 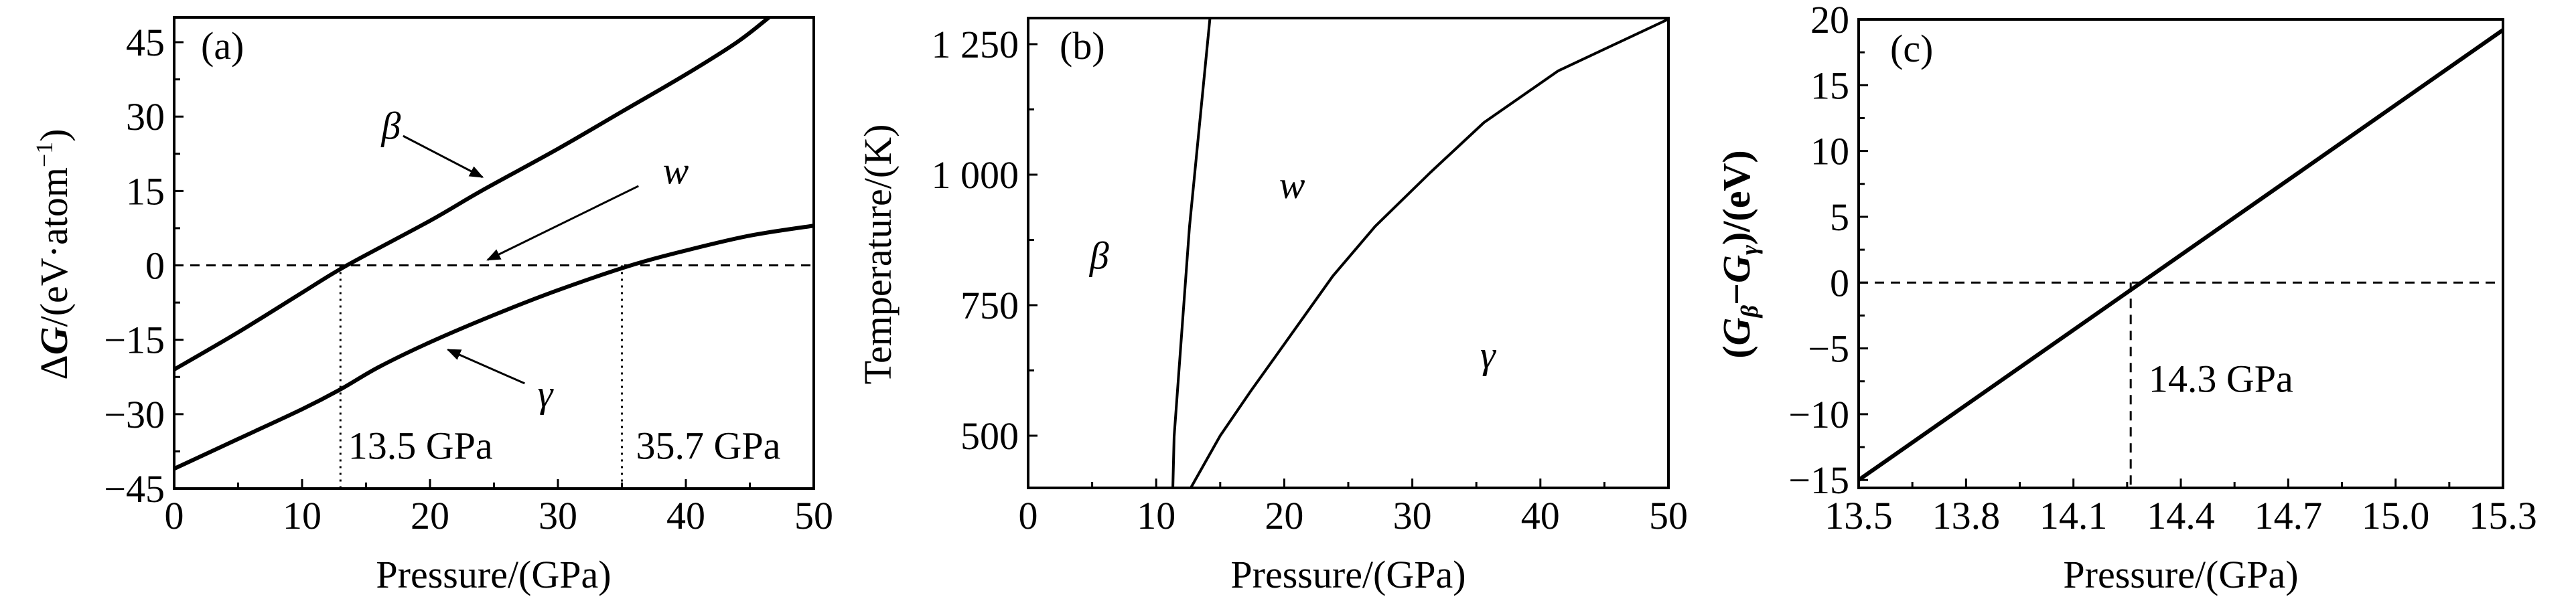 I want to click on panel-b-series-2-line, so click(x=1429, y=253).